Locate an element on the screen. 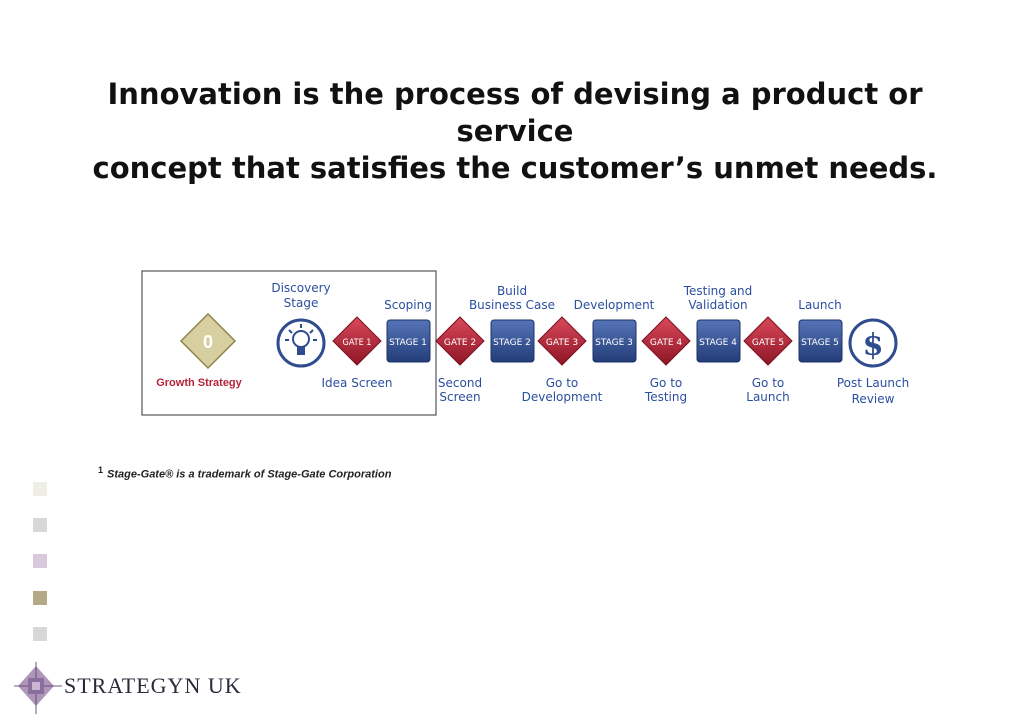  stage-2-box is located at coordinates (512, 341).